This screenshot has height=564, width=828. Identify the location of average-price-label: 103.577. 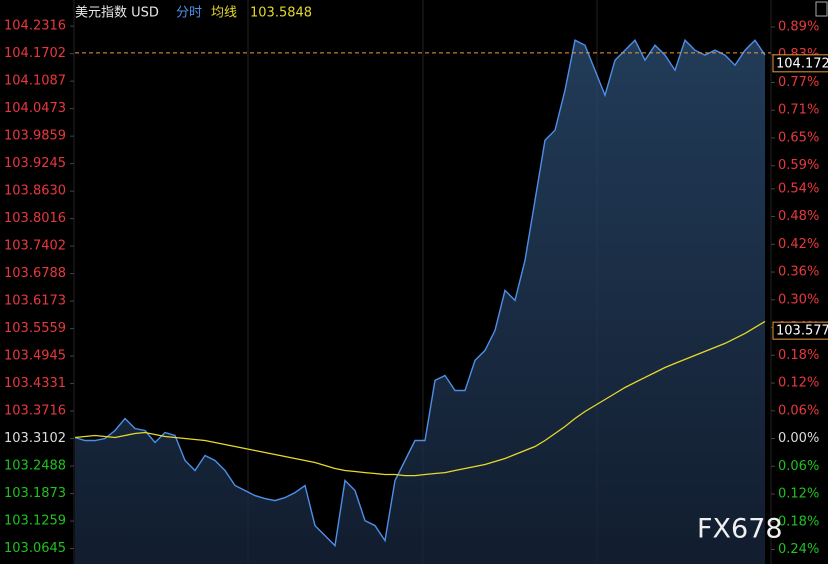
(802, 331).